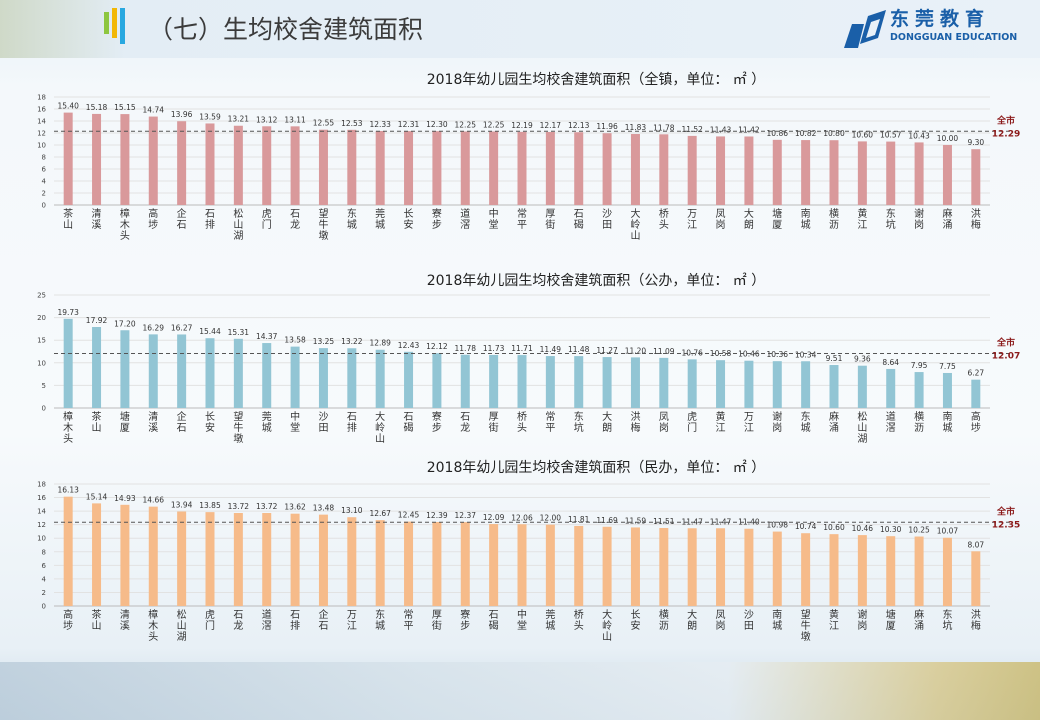  Describe the element at coordinates (607, 126) in the screenshot. I see `data-label: 11.96` at that location.